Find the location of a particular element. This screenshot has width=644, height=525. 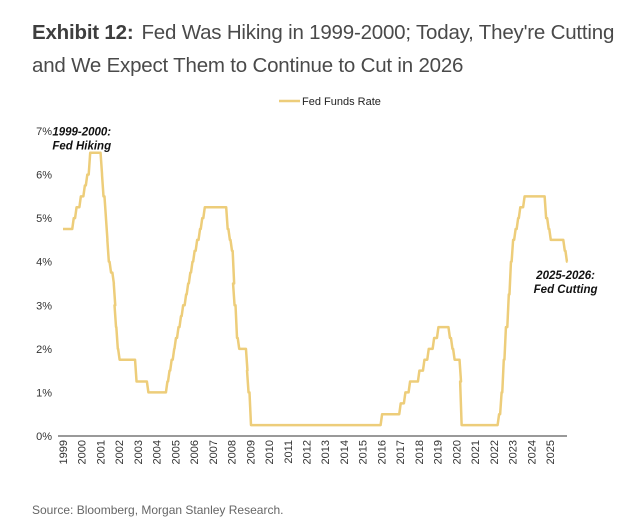

y-tick-label: 5% is located at coordinates (44, 219).